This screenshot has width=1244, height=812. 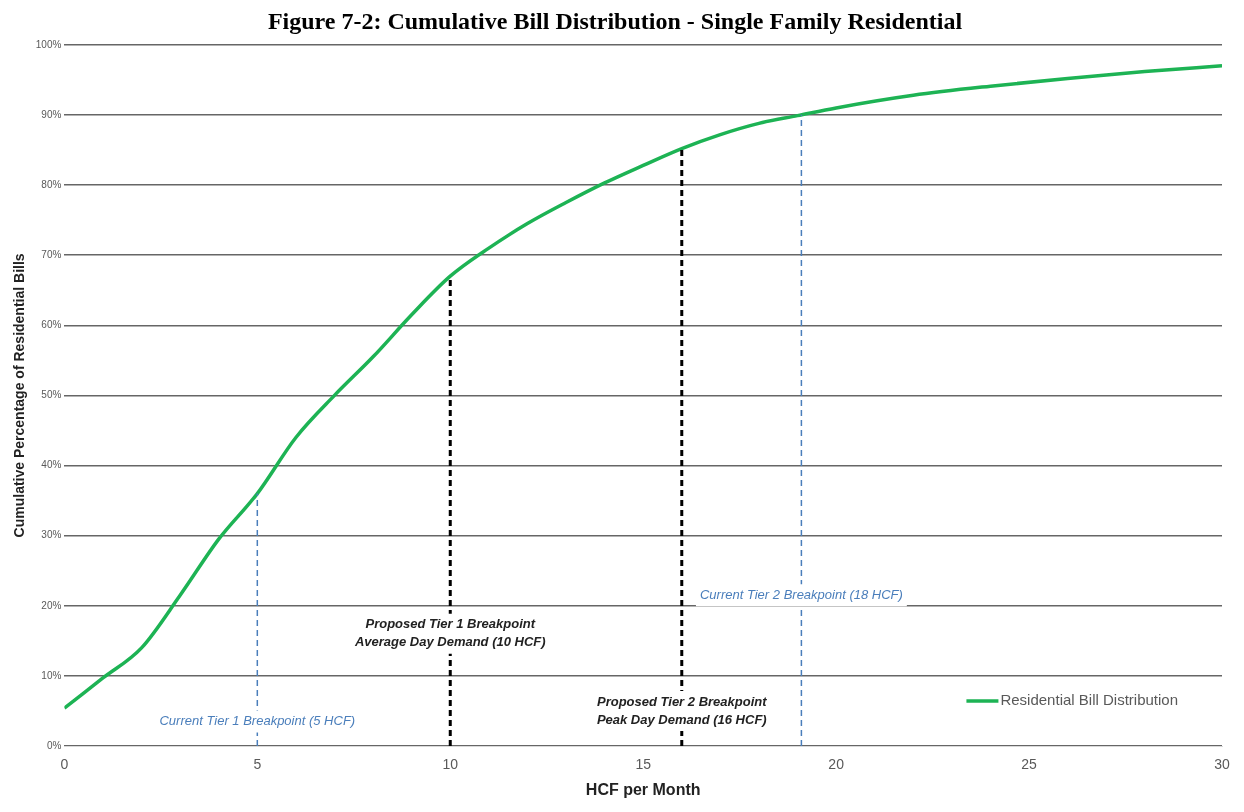 I want to click on x-tick-label: 20, so click(x=836, y=764).